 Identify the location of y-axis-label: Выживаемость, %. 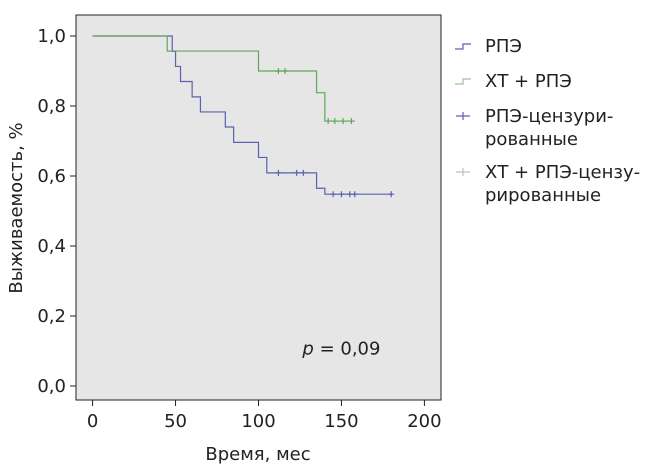
(16, 207).